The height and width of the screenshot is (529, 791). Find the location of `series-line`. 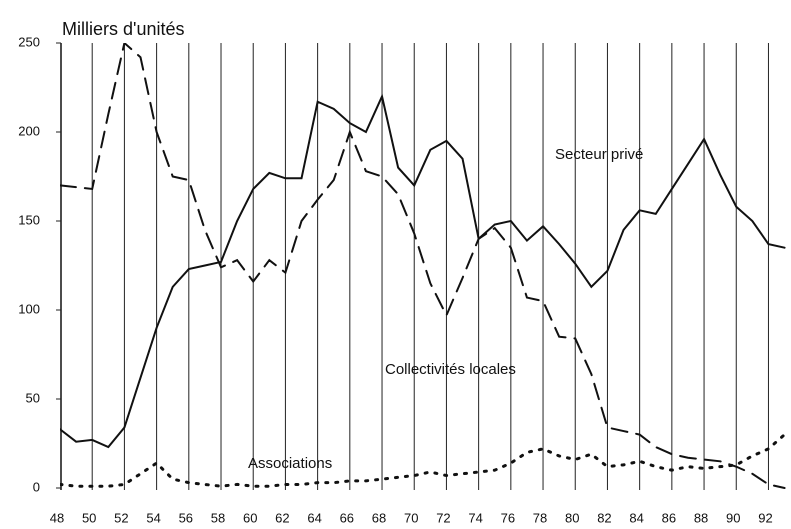

series-line is located at coordinates (423, 460).